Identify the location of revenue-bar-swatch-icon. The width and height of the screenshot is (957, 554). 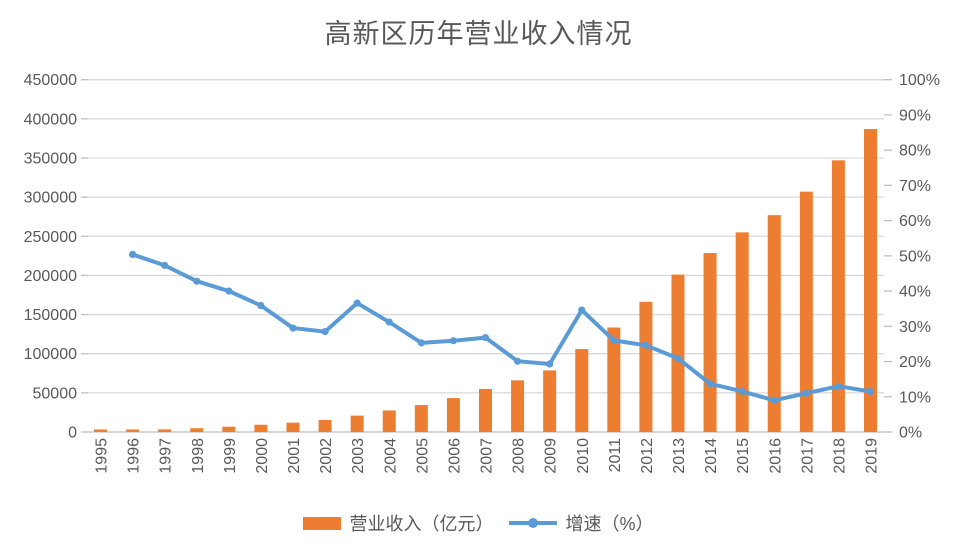
(322, 523).